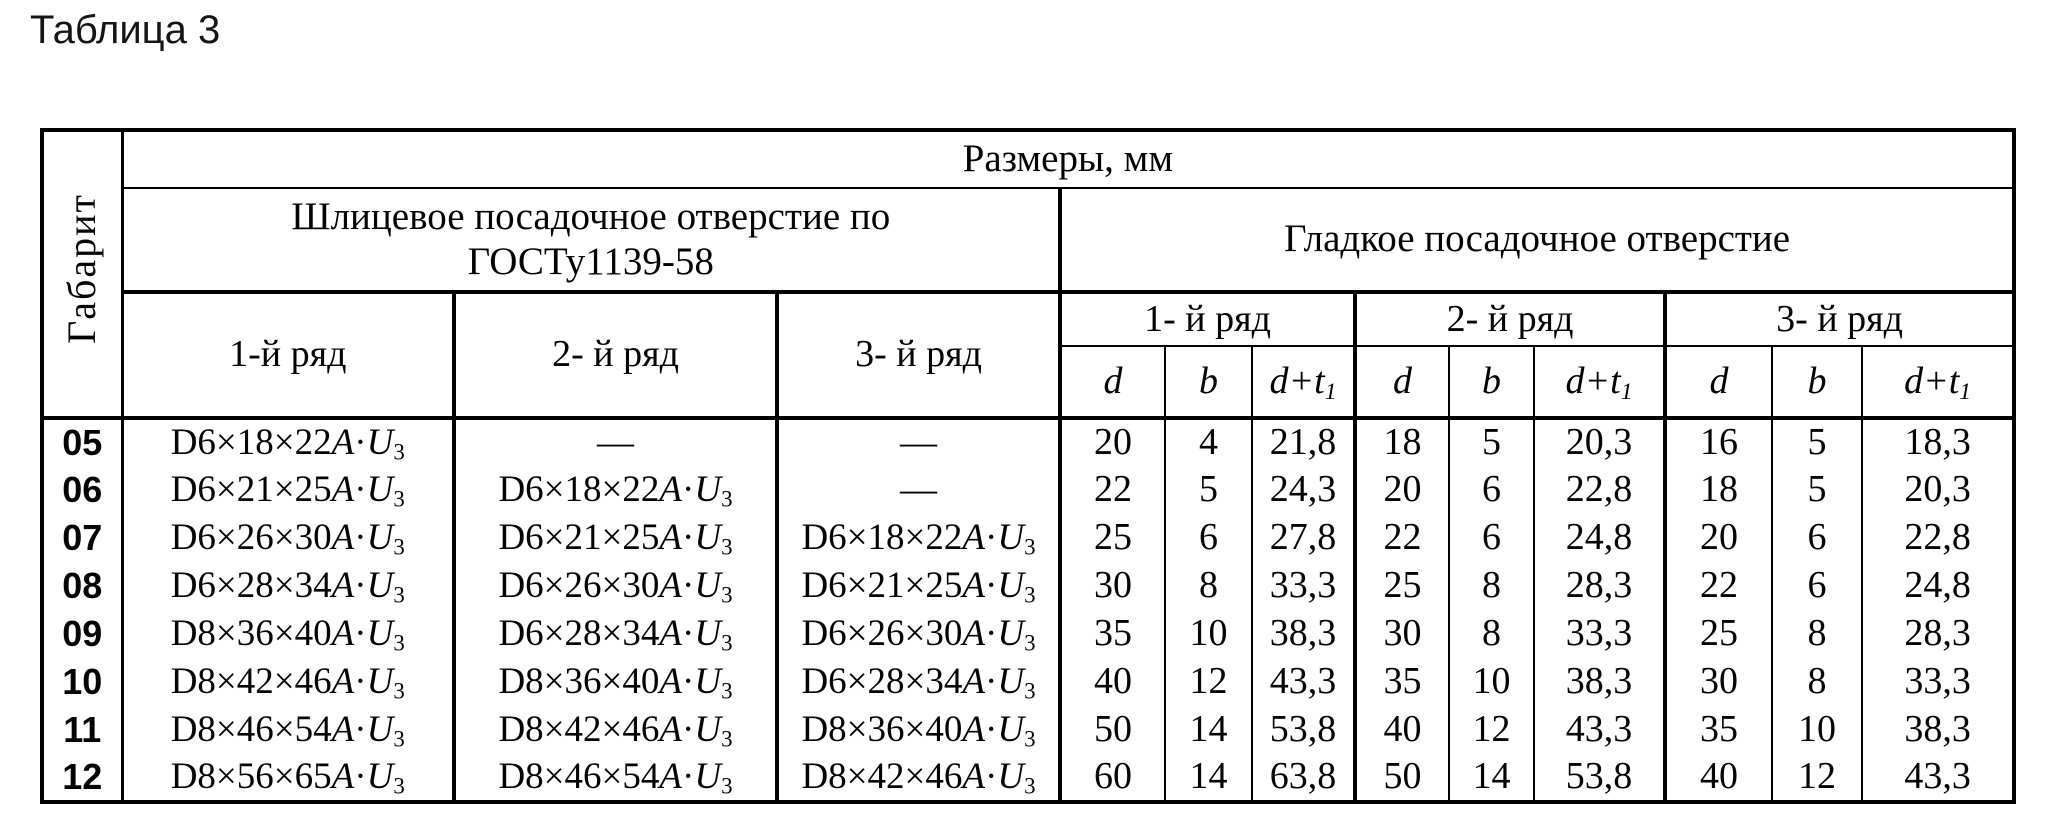 The height and width of the screenshot is (826, 2048). Describe the element at coordinates (1536, 240) in the screenshot. I see `header-smooth-section: Гладкое посадочное отверстие` at that location.